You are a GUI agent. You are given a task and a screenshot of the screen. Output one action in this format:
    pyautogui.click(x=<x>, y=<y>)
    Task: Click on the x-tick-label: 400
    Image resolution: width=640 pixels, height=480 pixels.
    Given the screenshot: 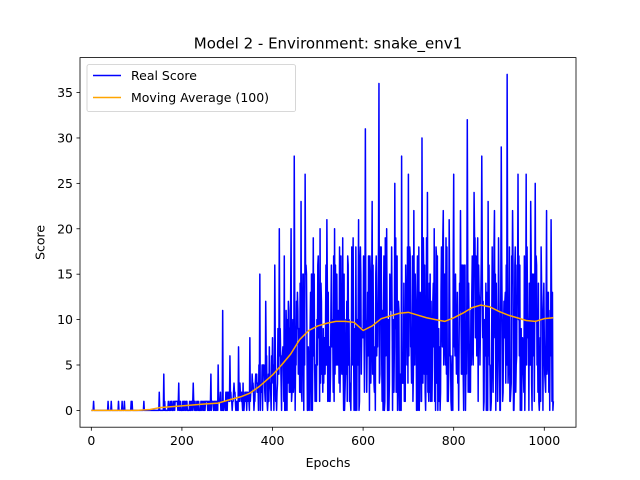 What is the action you would take?
    pyautogui.click(x=273, y=440)
    